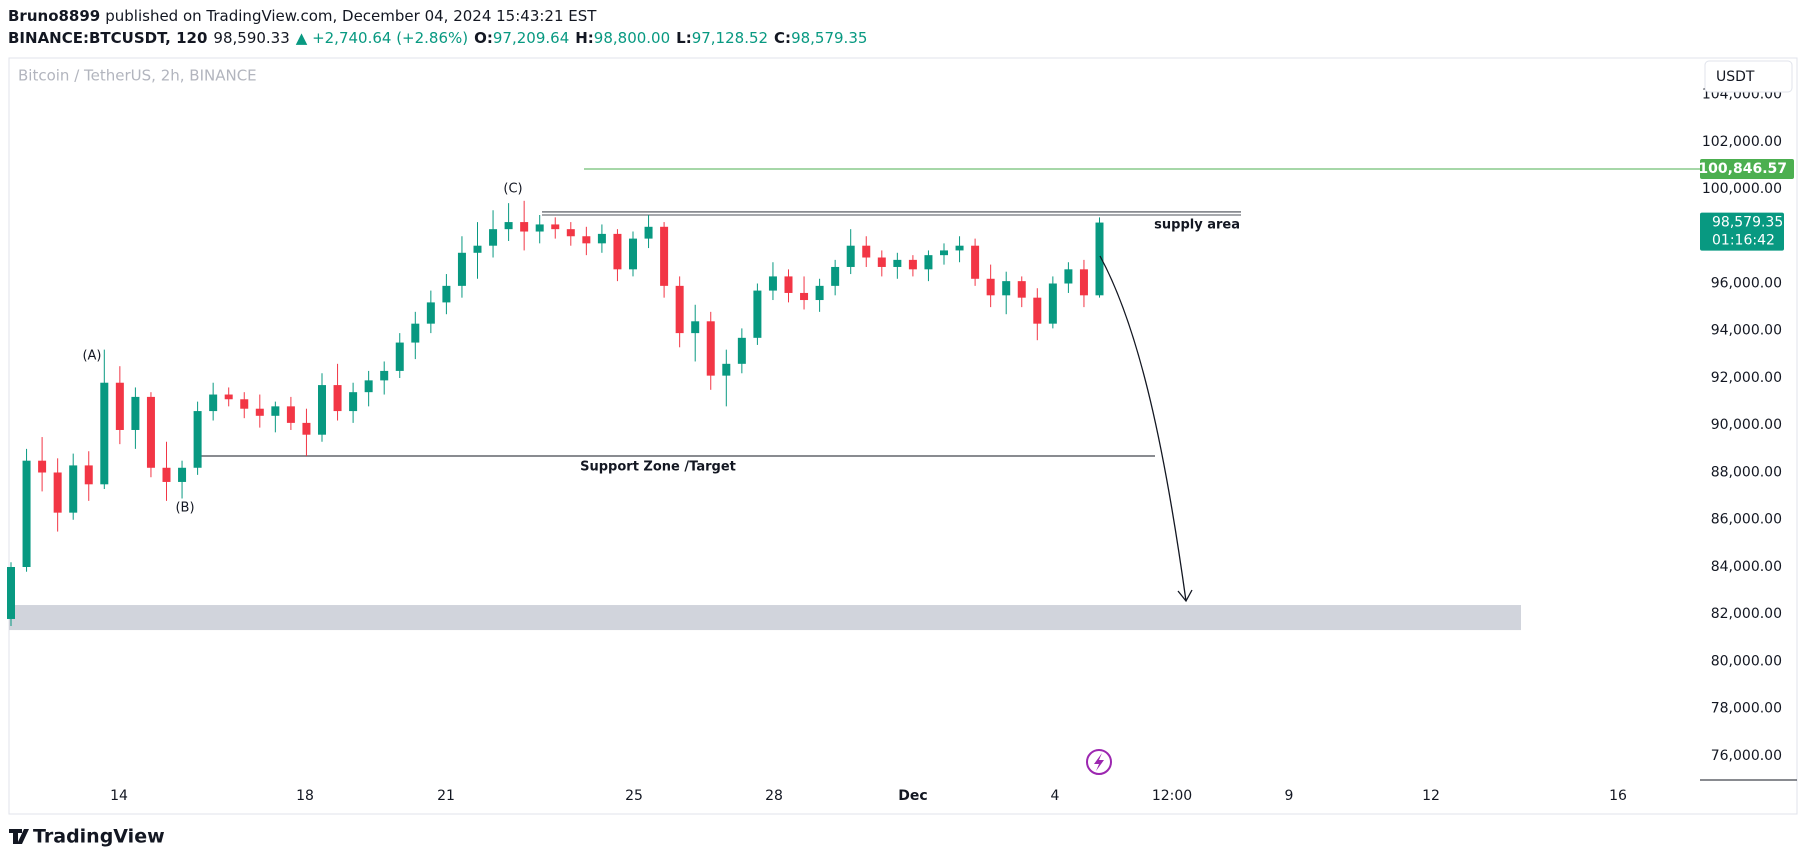 The image size is (1806, 865). I want to click on author: Bruno8899, so click(54, 16).